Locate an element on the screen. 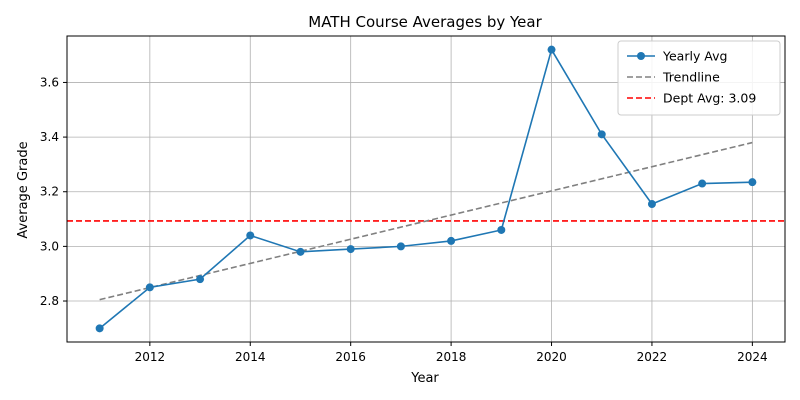  x-tick-label: 2016 is located at coordinates (350, 357).